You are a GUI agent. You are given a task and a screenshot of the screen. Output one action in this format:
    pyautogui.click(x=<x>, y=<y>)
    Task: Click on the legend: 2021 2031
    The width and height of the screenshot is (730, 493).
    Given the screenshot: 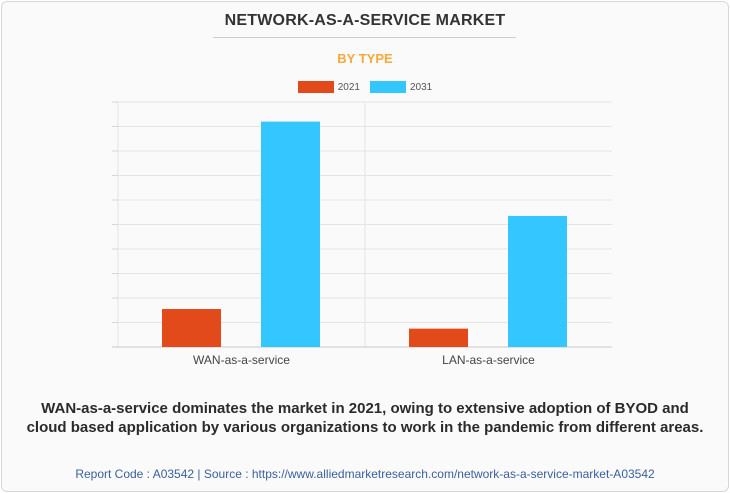 What is the action you would take?
    pyautogui.click(x=365, y=87)
    